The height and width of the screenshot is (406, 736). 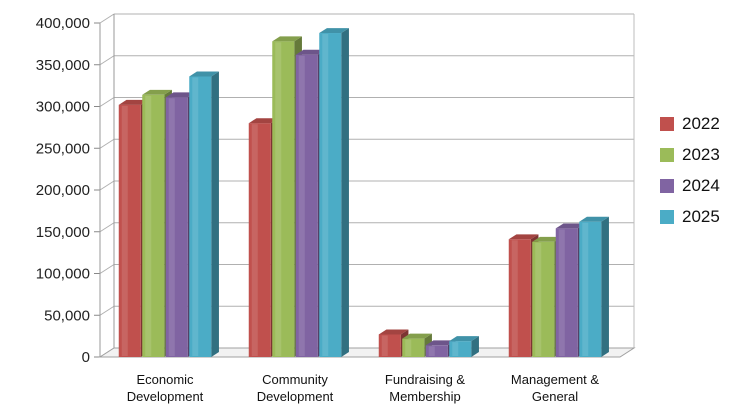 I want to click on category-label: General, so click(x=555, y=396).